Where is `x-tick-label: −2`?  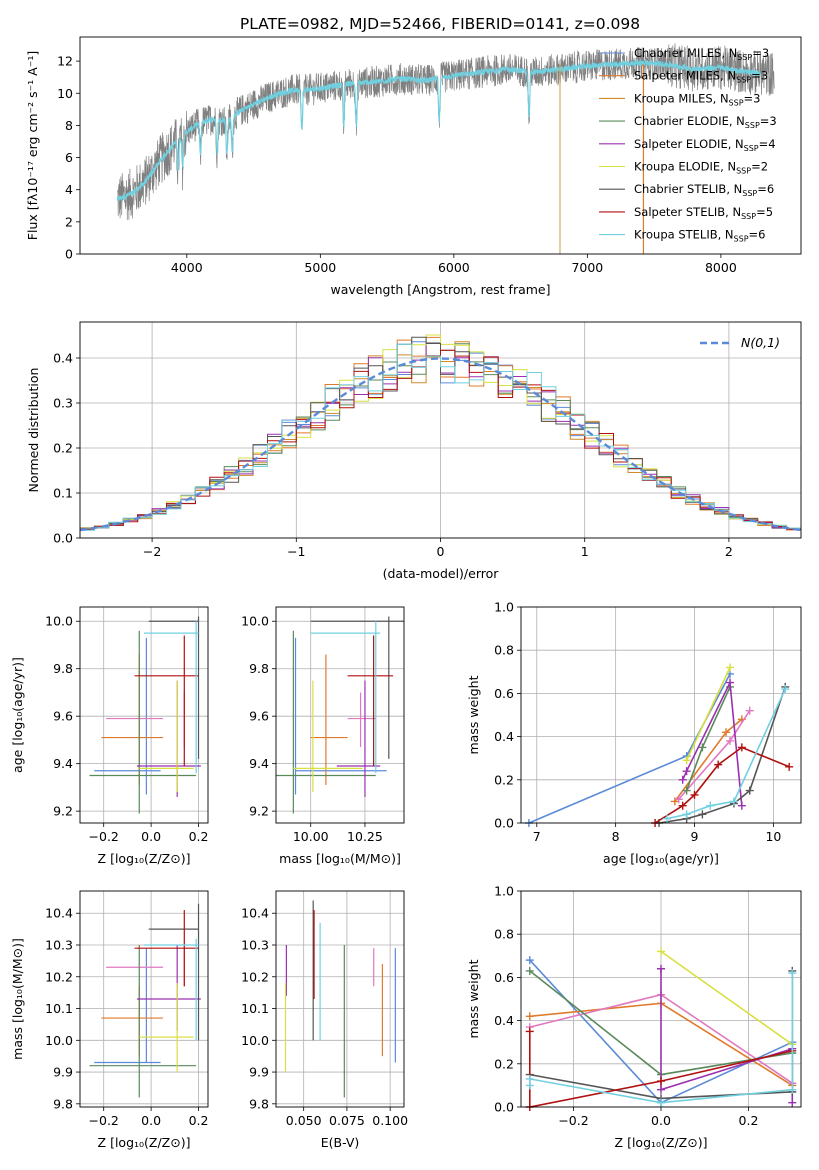
x-tick-label: −2 is located at coordinates (152, 551).